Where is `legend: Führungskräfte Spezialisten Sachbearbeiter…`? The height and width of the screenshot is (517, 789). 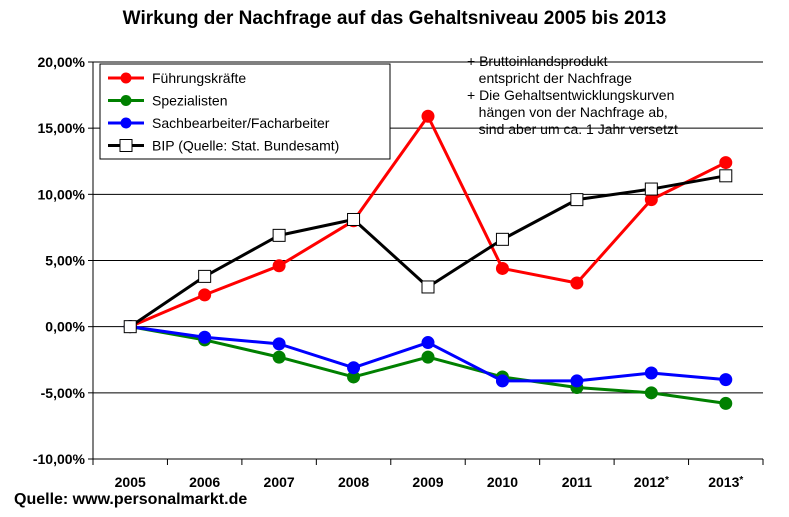 legend: Führungskräfte Spezialisten Sachbearbeiter… is located at coordinates (245, 111).